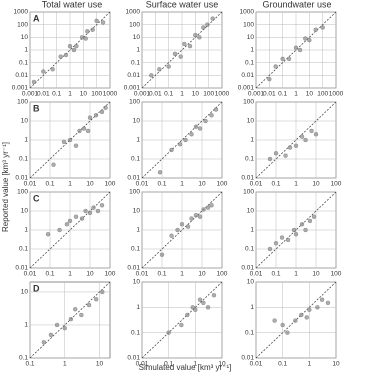 This screenshot has width=367, height=374. What do you see at coordinates (36, 108) in the screenshot?
I see `panel-label: B` at bounding box center [36, 108].